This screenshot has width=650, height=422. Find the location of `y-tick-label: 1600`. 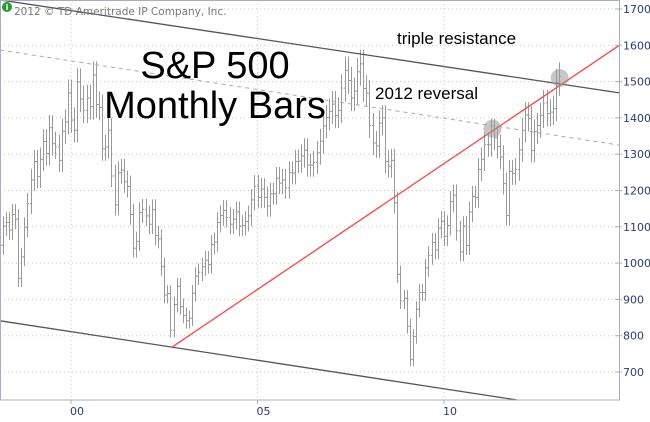

y-tick-label: 1600 is located at coordinates (636, 45).